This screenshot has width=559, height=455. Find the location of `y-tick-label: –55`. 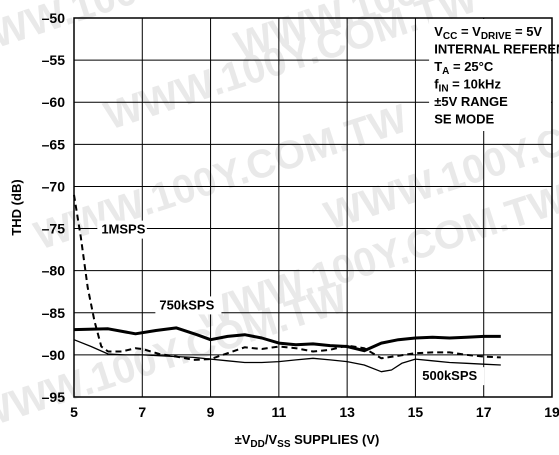

y-tick-label: –55 is located at coordinates (54, 60).